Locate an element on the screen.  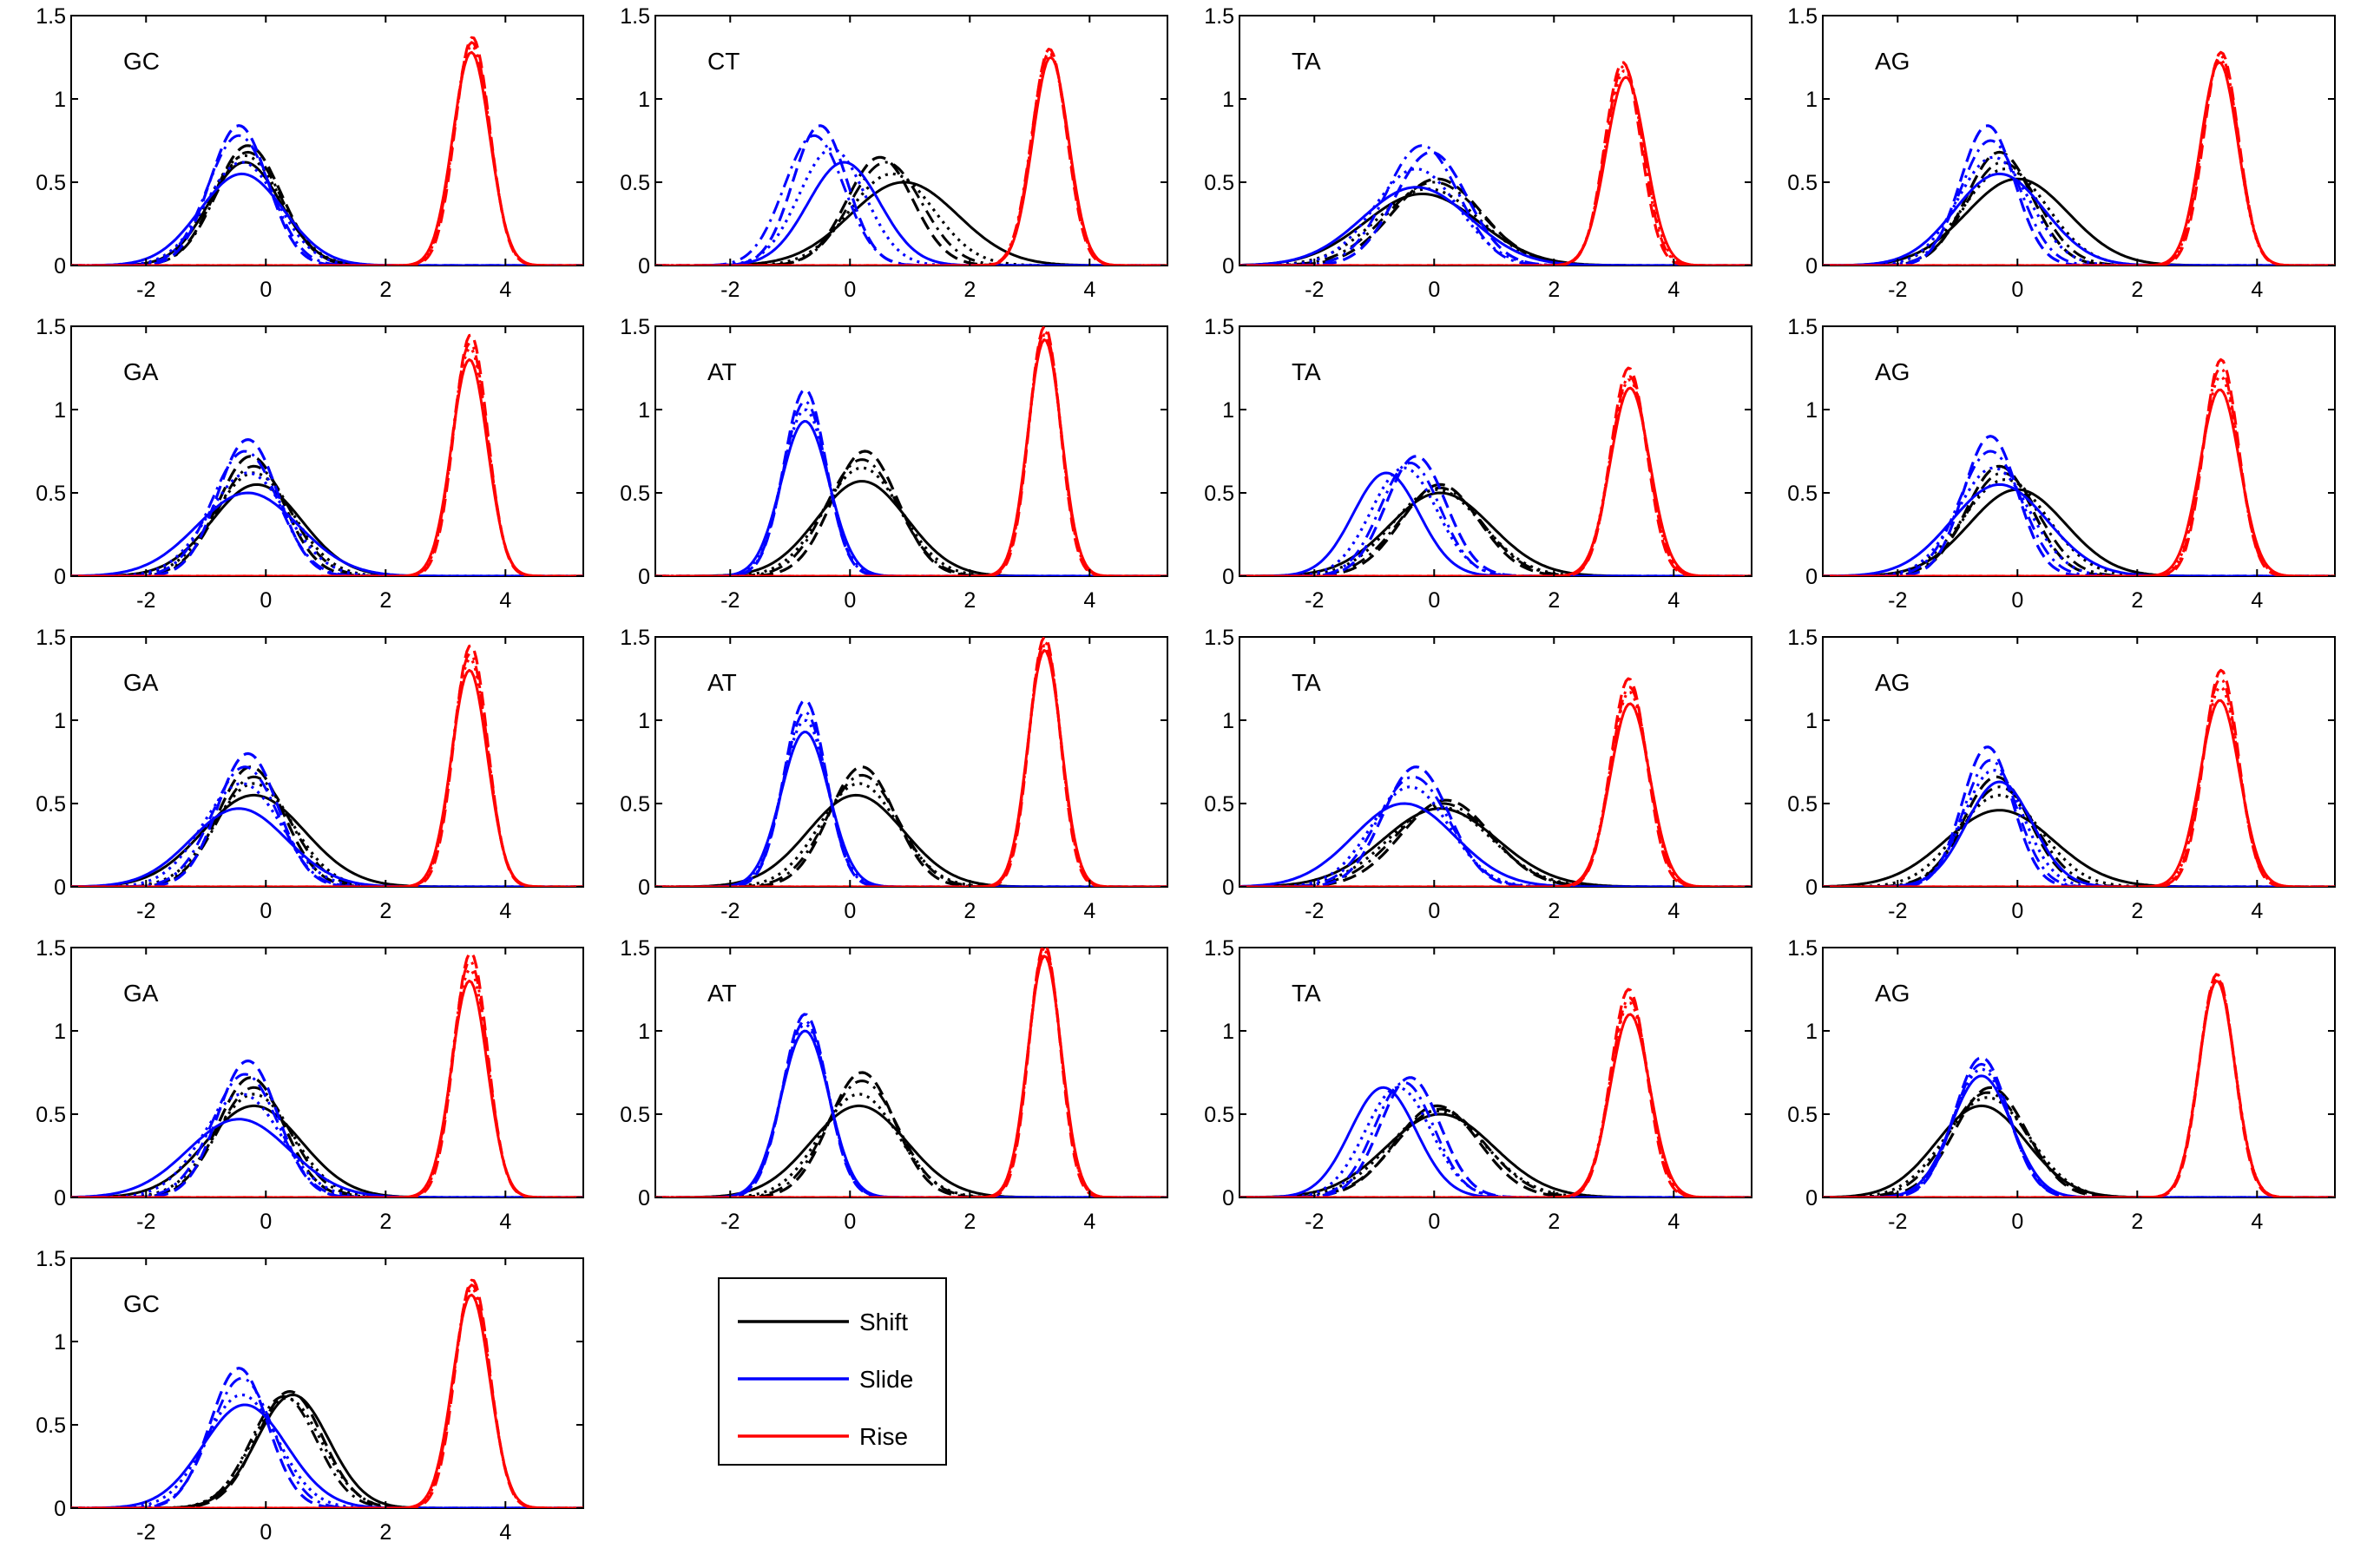
series-line-slide-dashdot is located at coordinates (1495, 205).